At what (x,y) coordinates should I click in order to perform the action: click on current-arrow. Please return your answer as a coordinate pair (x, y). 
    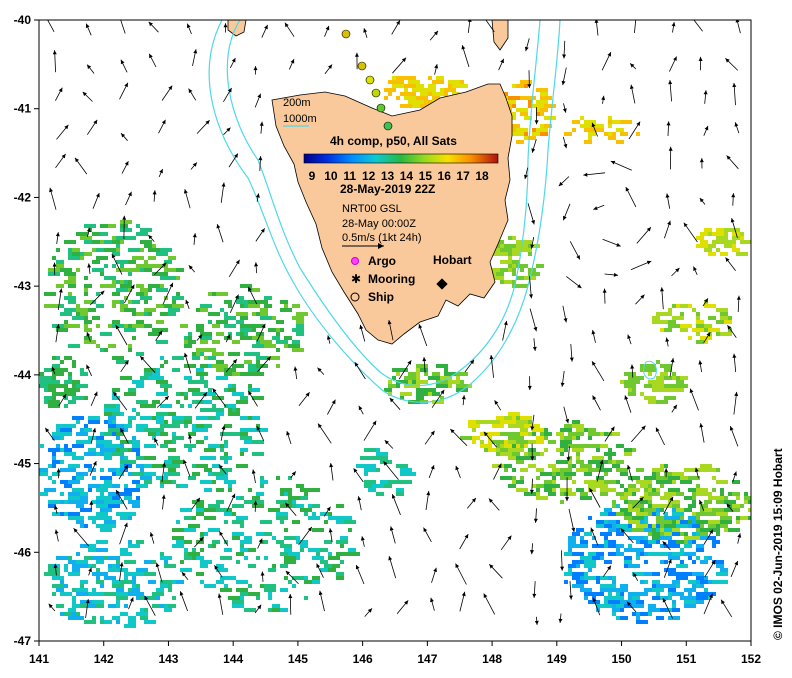
    Looking at the image, I should click on (391, 471).